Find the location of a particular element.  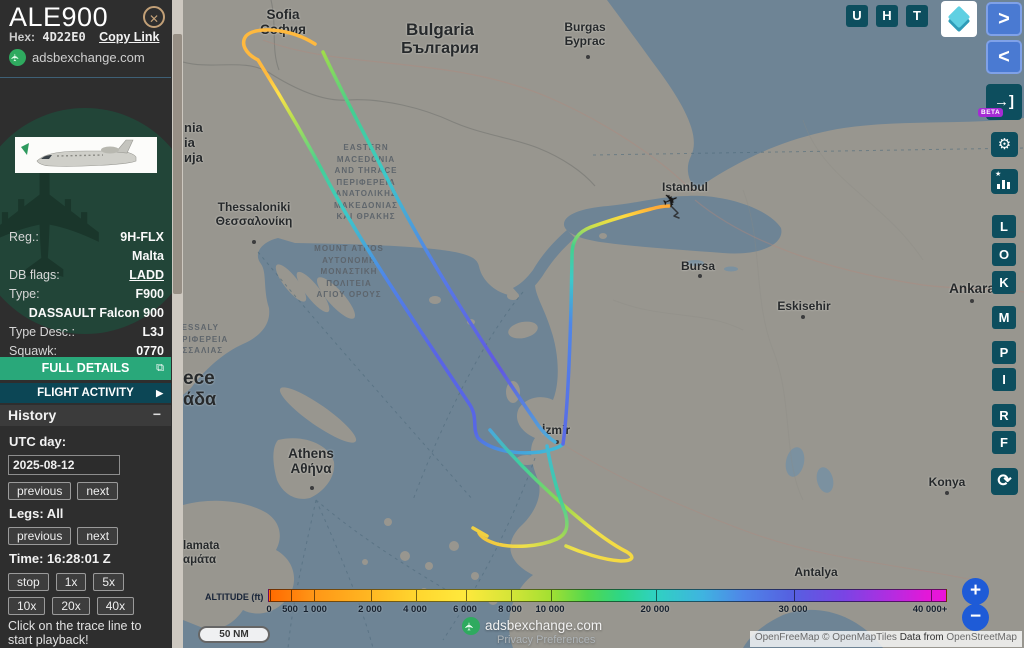

speed-5x-button: 5x is located at coordinates (109, 582).